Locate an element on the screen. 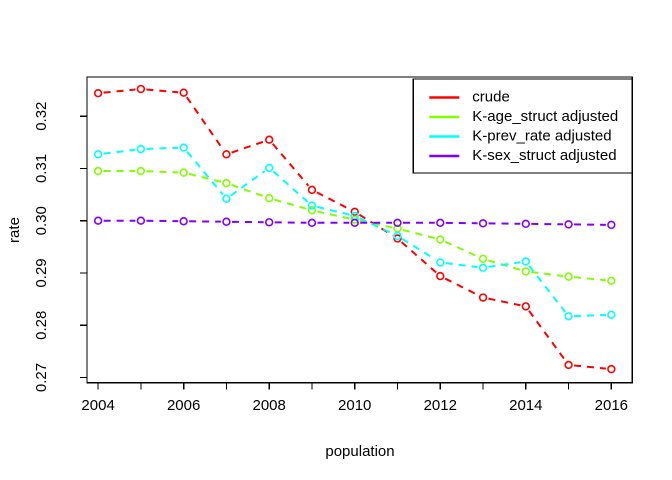 Image resolution: width=672 pixels, height=480 pixels. y-tick-label: 0.31 is located at coordinates (41, 168).